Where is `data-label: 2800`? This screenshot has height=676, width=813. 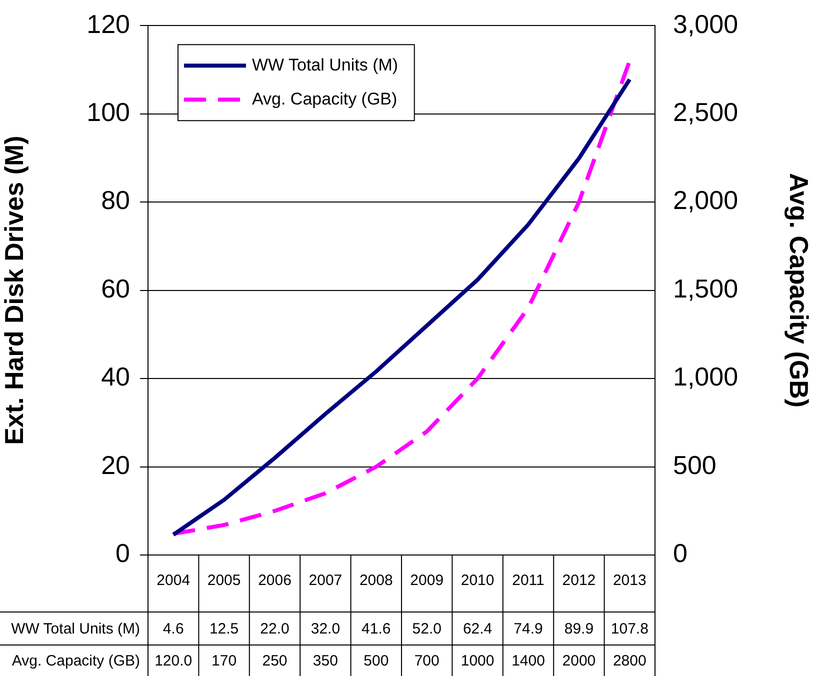
data-label: 2800 is located at coordinates (629, 661).